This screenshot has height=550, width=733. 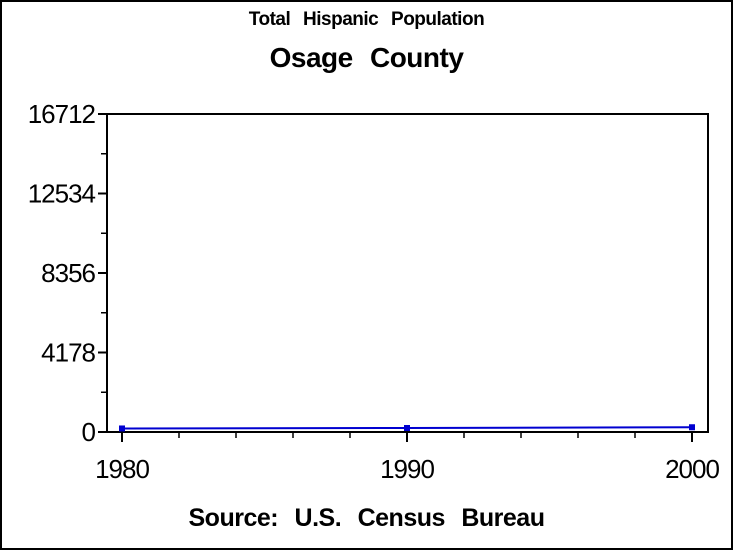 What do you see at coordinates (68, 353) in the screenshot?
I see `y-tick-label: 4178` at bounding box center [68, 353].